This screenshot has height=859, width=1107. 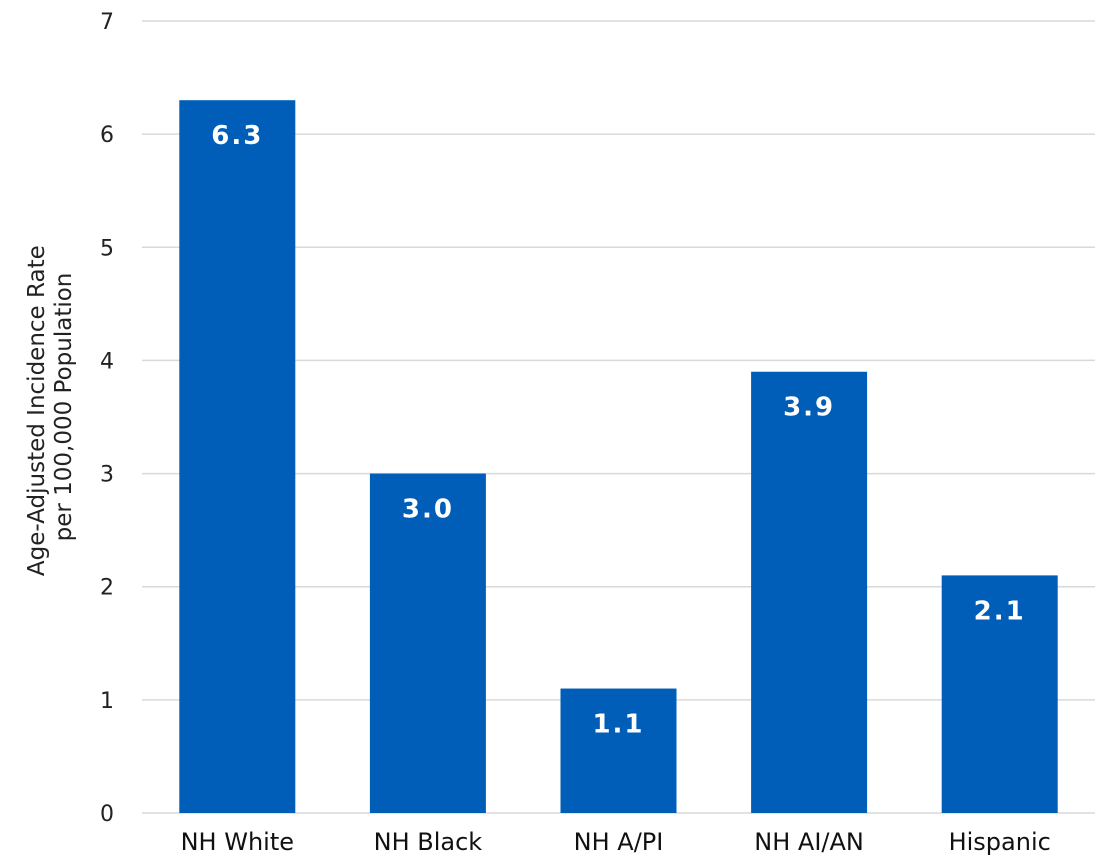 I want to click on x-tick-label-3: NH AI/AN, so click(x=809, y=842).